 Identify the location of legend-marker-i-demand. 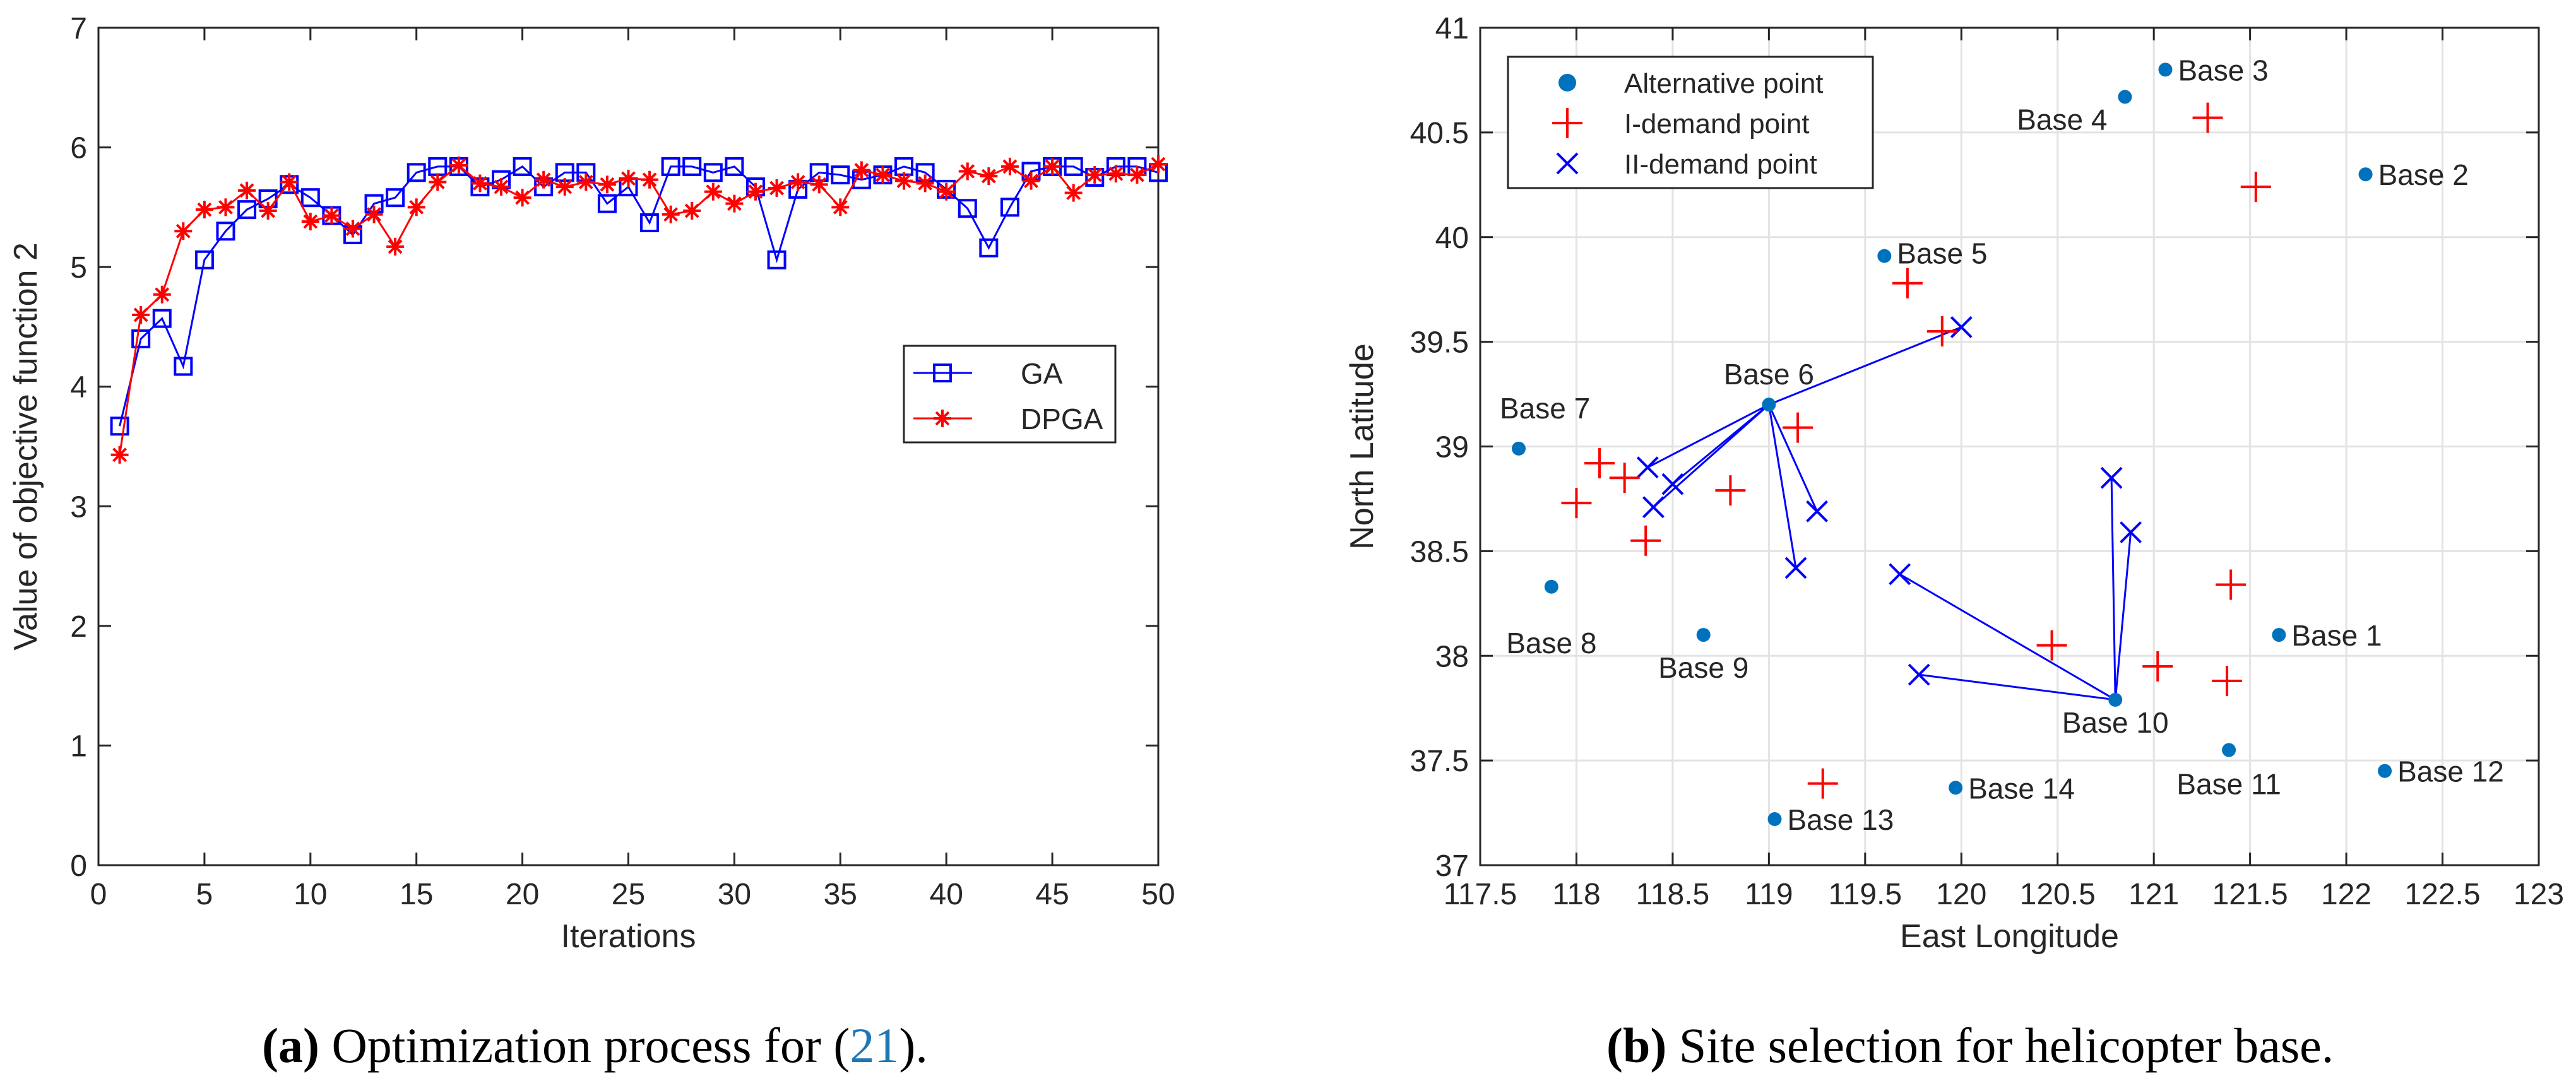
(1567, 123).